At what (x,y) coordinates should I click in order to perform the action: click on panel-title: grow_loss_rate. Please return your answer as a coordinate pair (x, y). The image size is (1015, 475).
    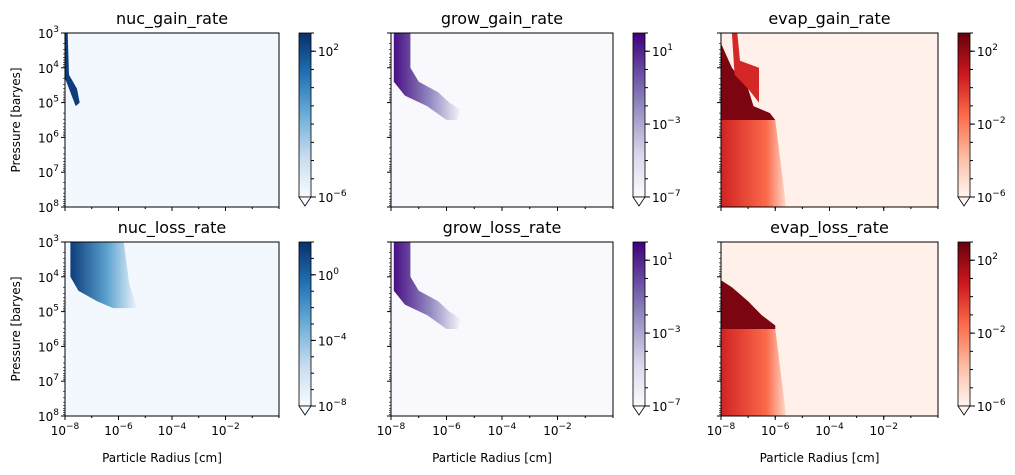
    Looking at the image, I should click on (502, 228).